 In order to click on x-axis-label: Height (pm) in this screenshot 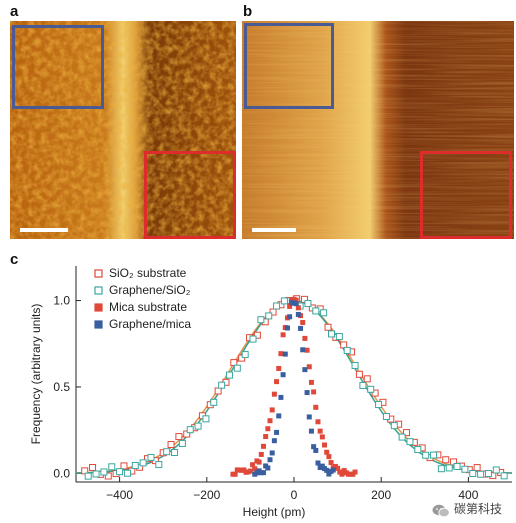, I will do `click(274, 512)`.